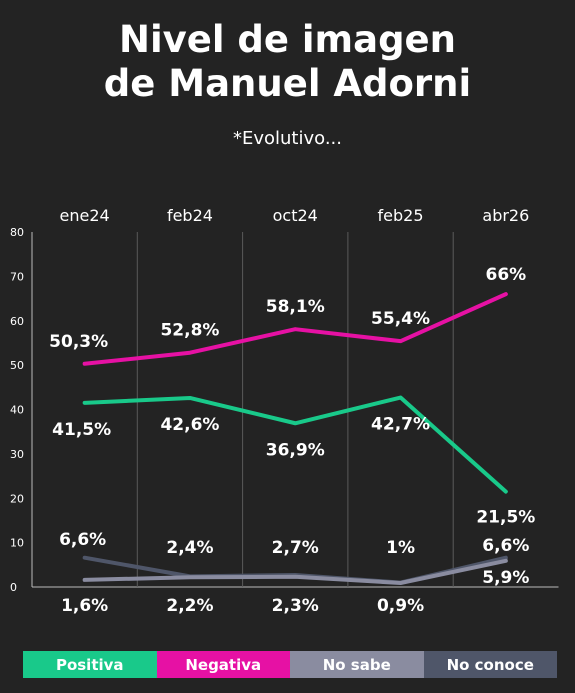  I want to click on data-label: 2,3%, so click(295, 606).